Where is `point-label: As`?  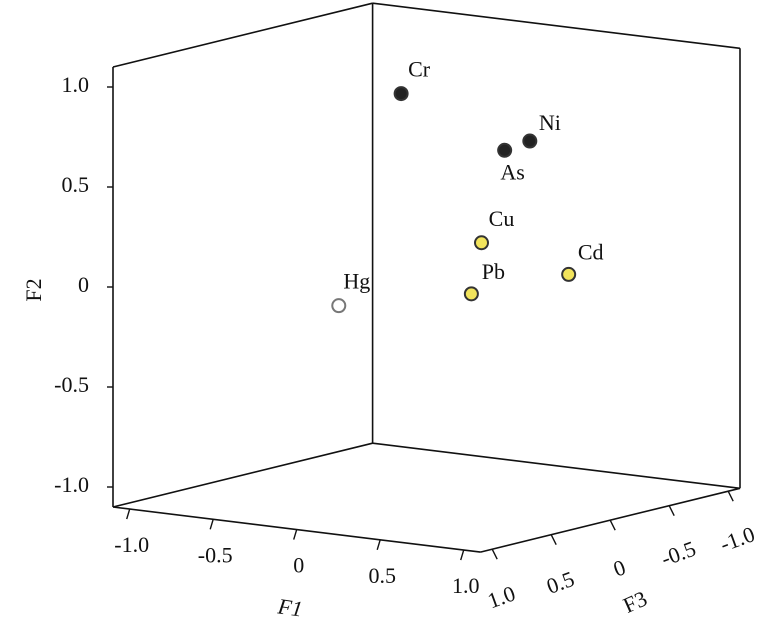 point-label: As is located at coordinates (512, 171).